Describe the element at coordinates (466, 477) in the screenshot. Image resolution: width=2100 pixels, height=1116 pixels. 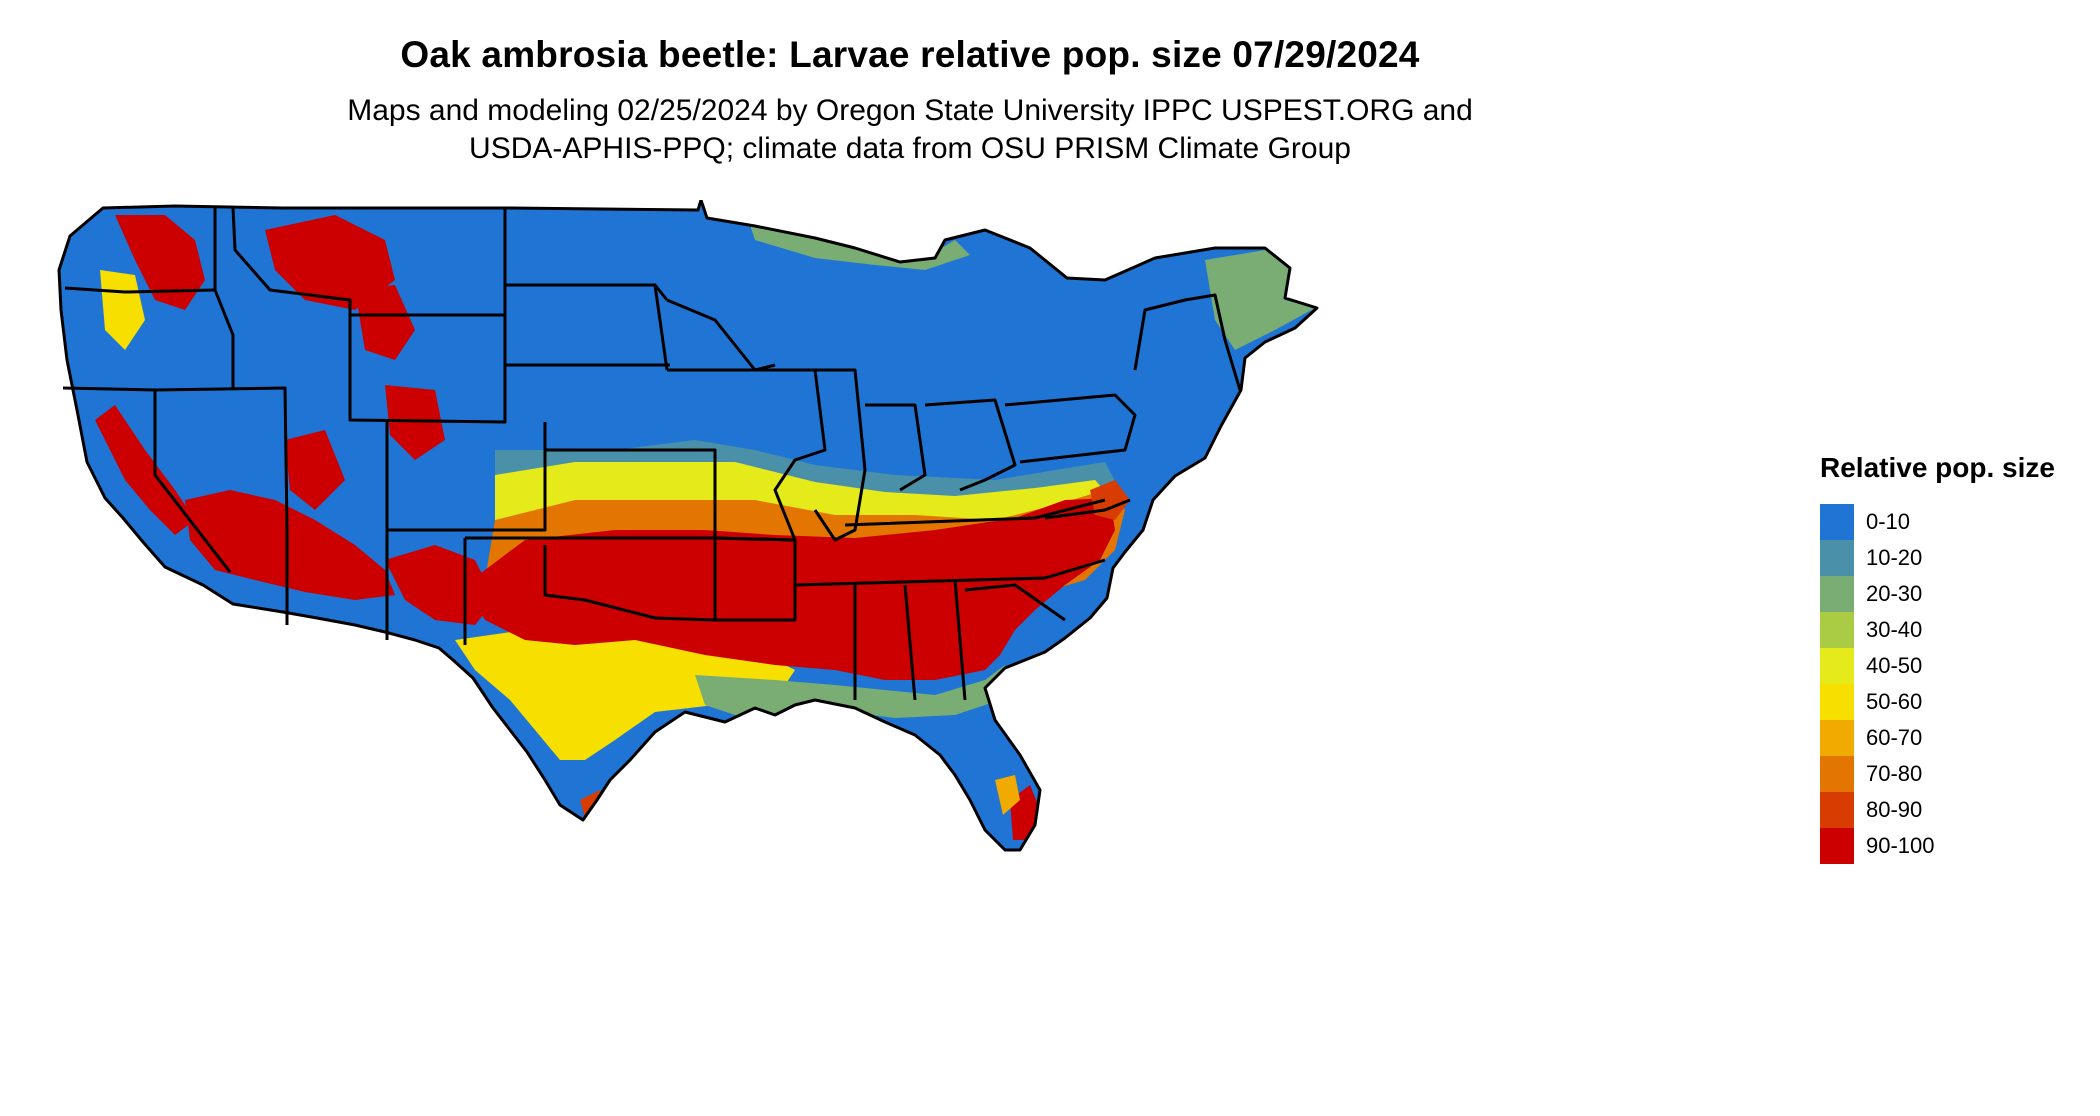
I see `border-colorado` at that location.